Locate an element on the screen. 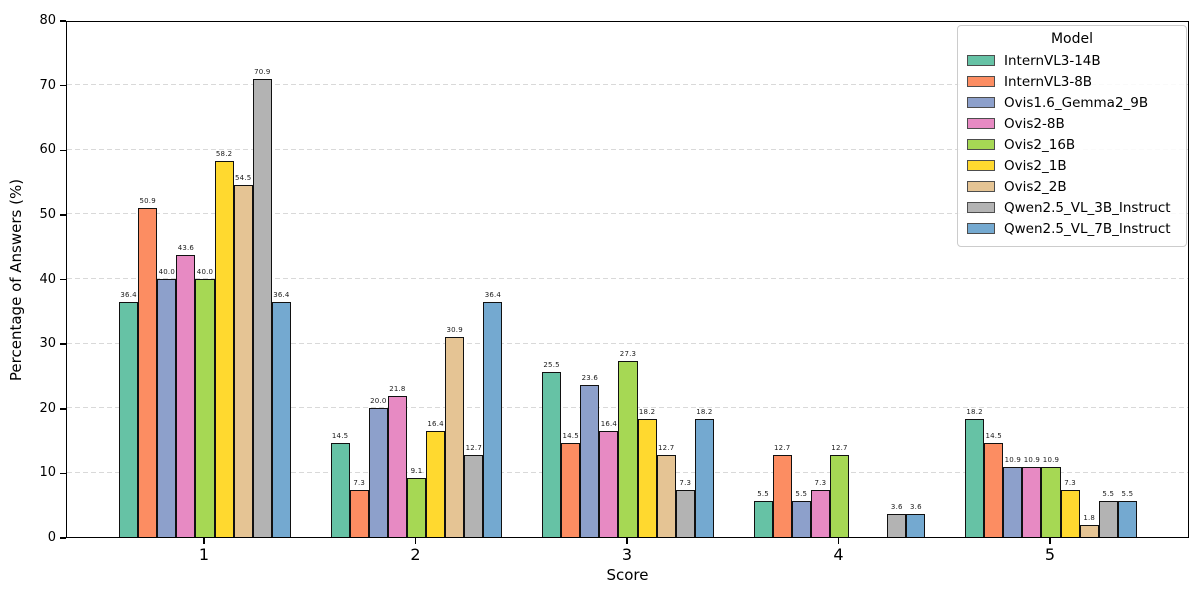 The image size is (1200, 600). bar-Qwen2.5_VL_7B_Instruct-score1 is located at coordinates (281, 419).